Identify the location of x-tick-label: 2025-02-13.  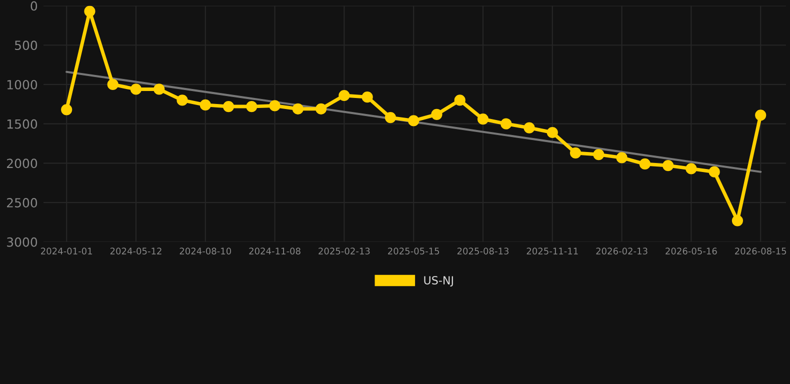
(344, 251).